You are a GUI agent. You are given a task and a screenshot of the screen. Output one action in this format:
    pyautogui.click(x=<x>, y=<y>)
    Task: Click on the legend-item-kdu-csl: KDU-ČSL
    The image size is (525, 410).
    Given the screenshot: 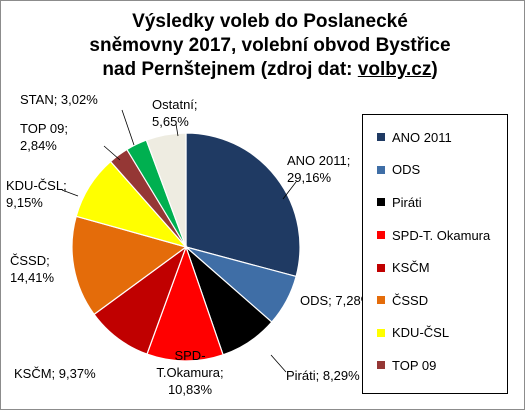 What is the action you would take?
    pyautogui.click(x=435, y=333)
    